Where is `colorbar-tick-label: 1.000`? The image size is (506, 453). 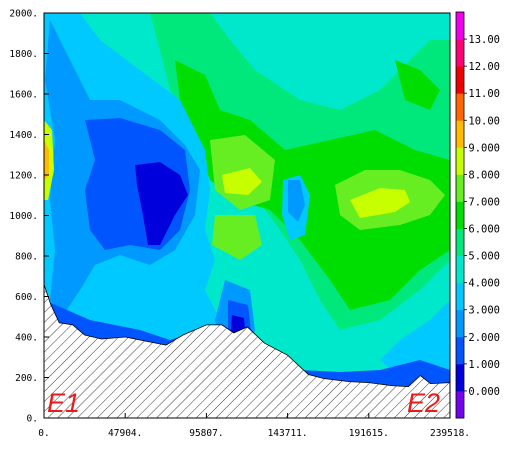
colorbar-tick-label: 1.000 is located at coordinates (484, 365).